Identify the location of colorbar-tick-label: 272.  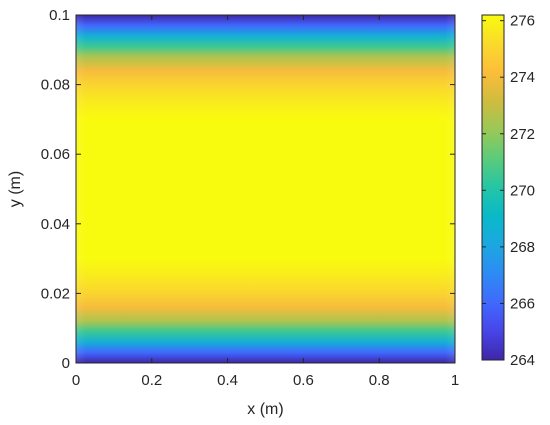
(522, 134).